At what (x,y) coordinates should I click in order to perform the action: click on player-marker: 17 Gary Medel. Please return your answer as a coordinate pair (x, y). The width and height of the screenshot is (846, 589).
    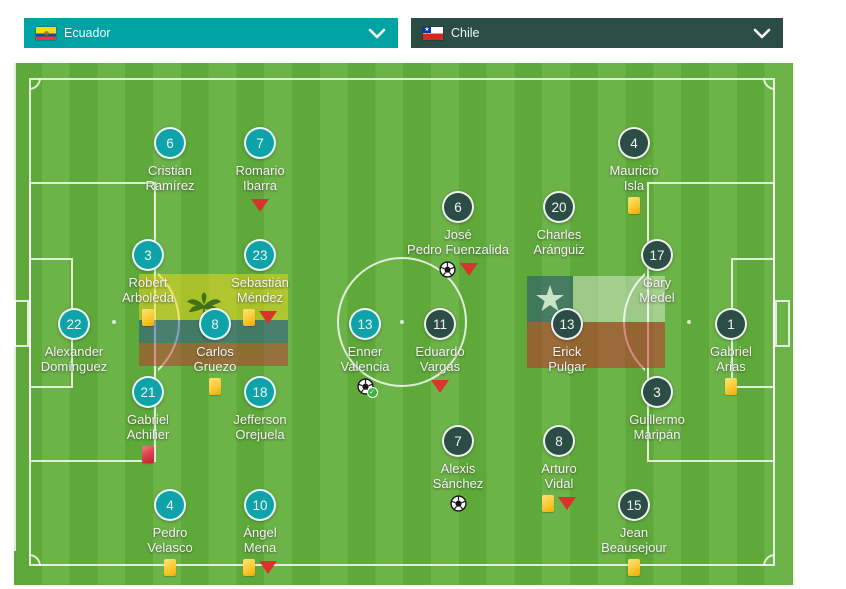
    Looking at the image, I should click on (657, 282).